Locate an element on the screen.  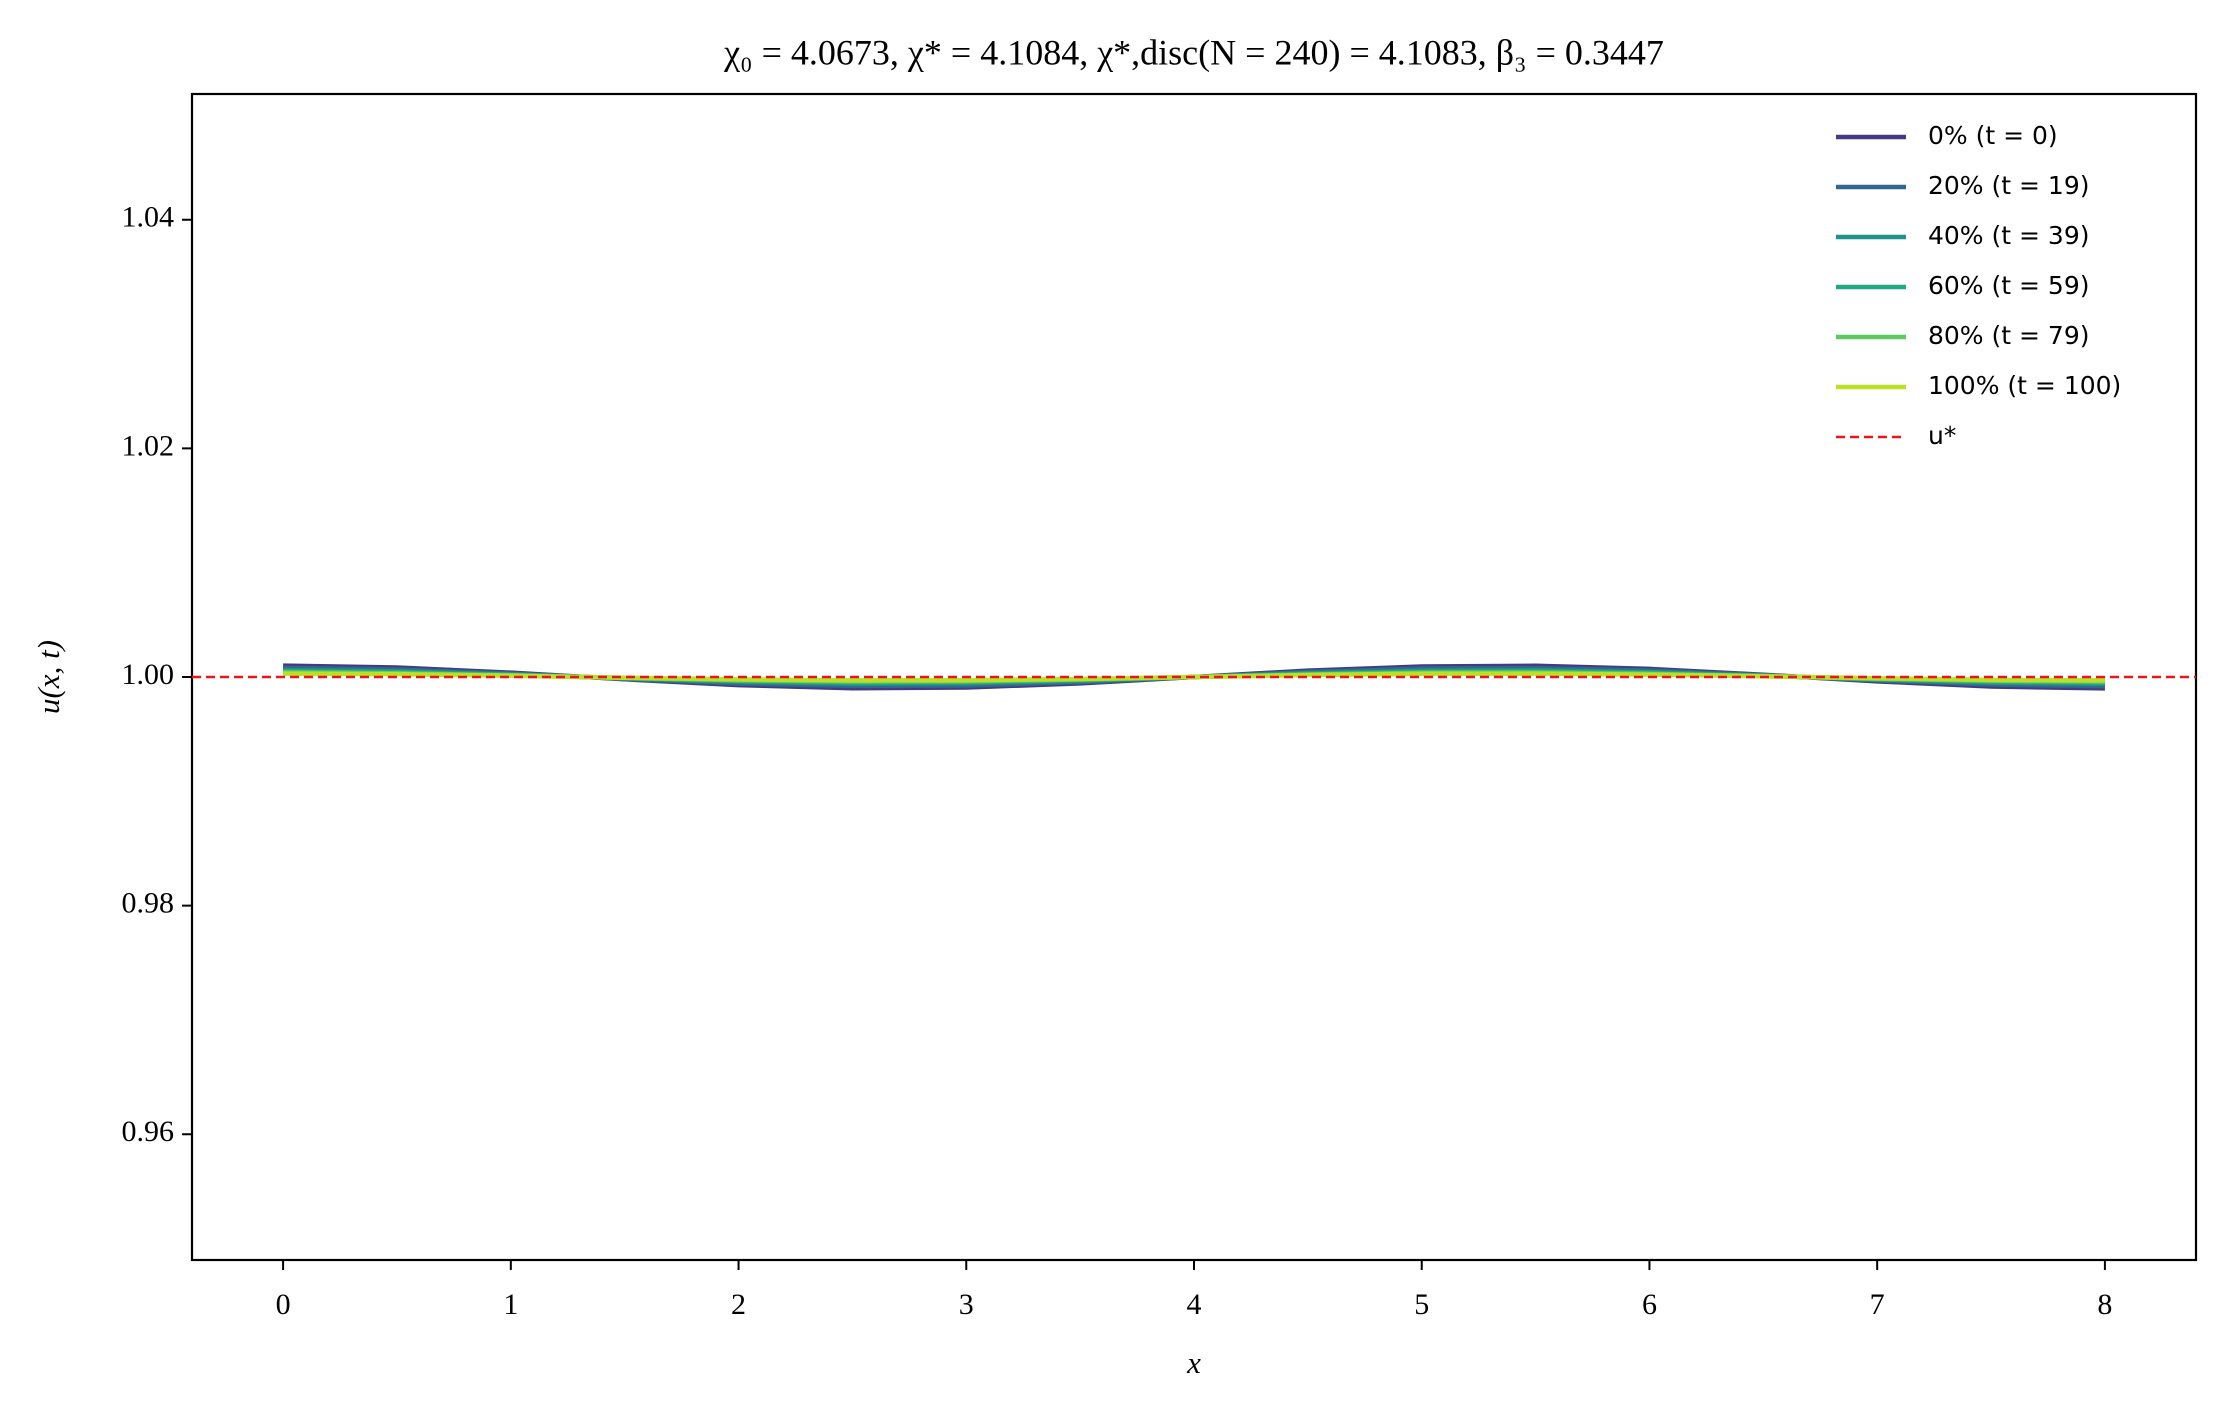
y-tick-label: 0.98 is located at coordinates (148, 903).